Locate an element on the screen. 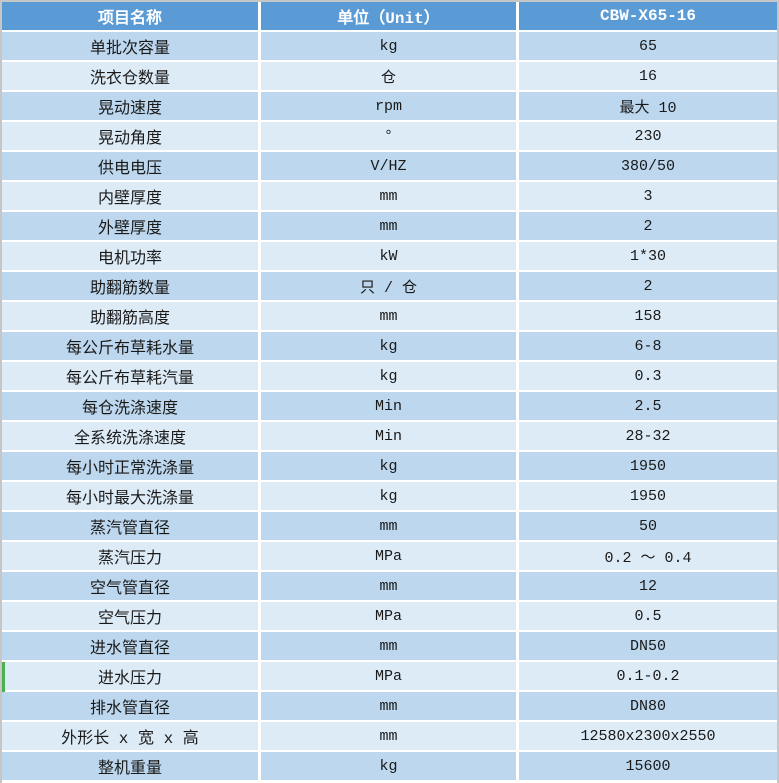  item-name-cell: 空气管直径 is located at coordinates (131, 587).